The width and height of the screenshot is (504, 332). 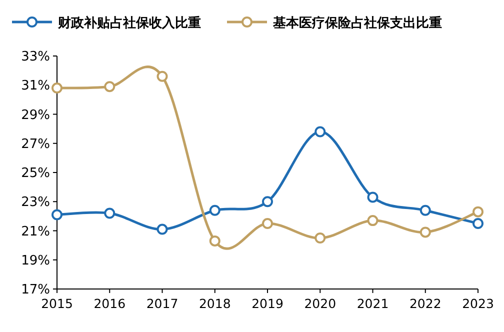 What do you see at coordinates (35, 290) in the screenshot?
I see `y-tick-label: 17%` at bounding box center [35, 290].